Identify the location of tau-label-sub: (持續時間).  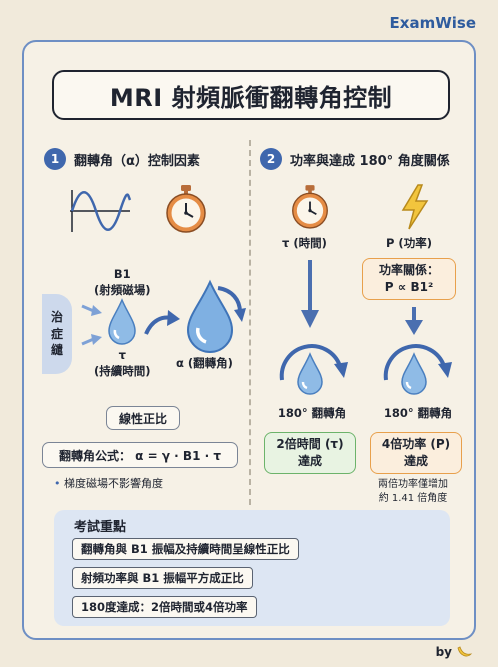
(122, 370).